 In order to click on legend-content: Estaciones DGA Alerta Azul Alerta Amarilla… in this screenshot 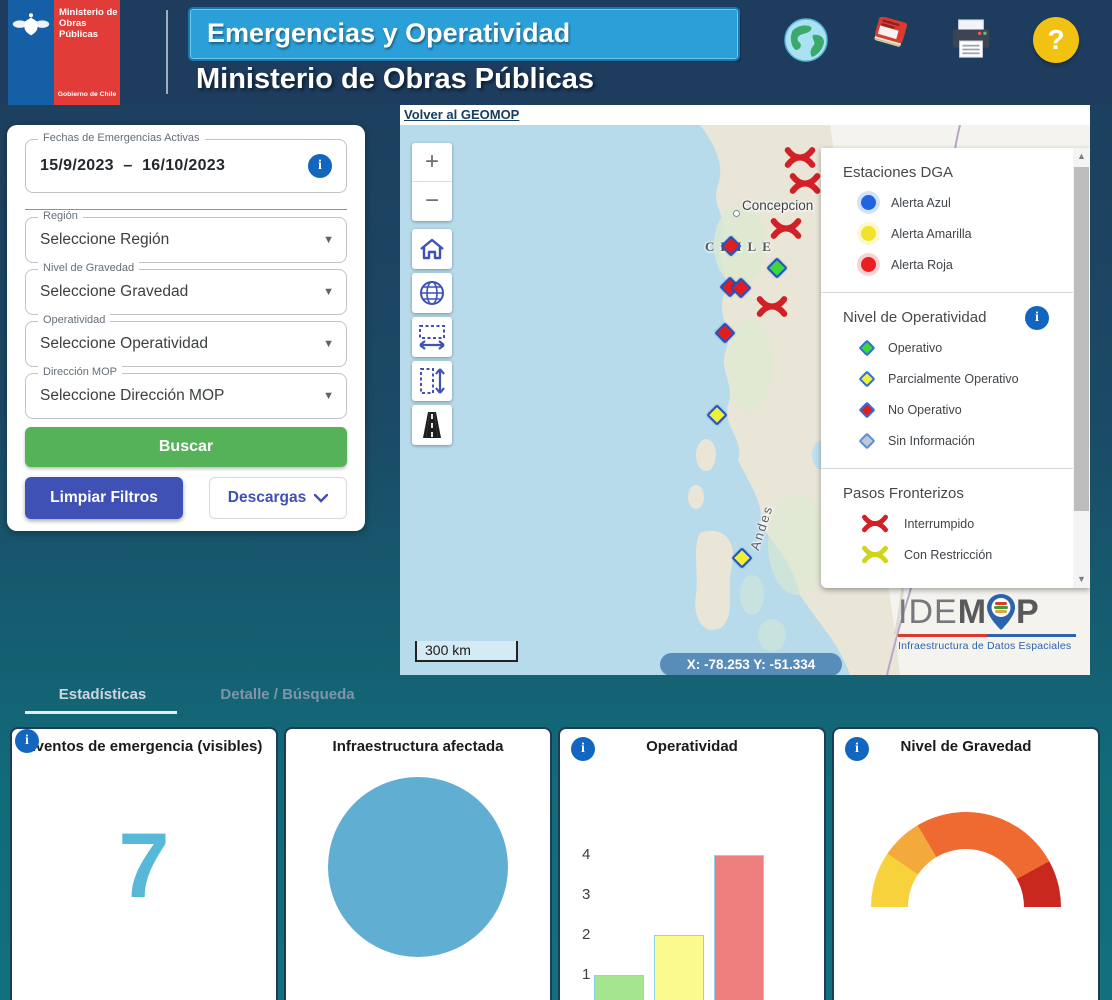, I will do `click(947, 368)`.